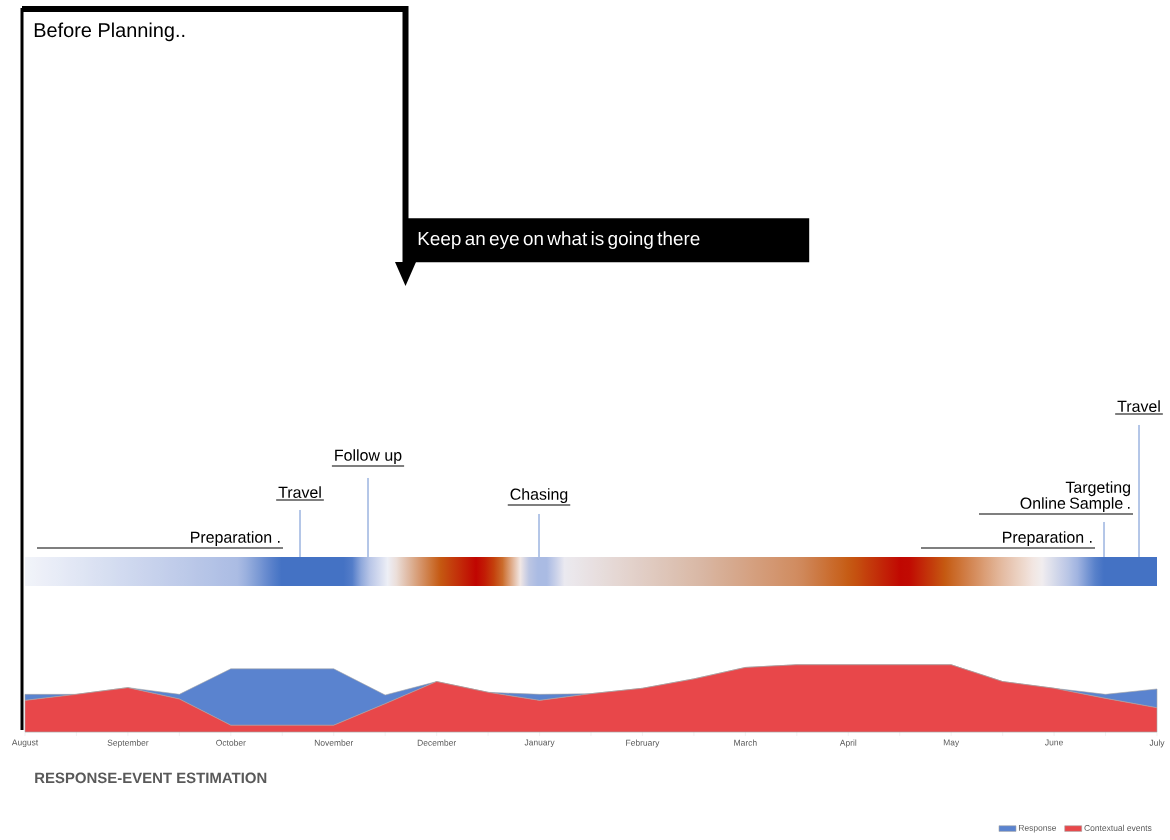 The width and height of the screenshot is (1170, 840). What do you see at coordinates (1157, 743) in the screenshot?
I see `x-tick-label: July` at bounding box center [1157, 743].